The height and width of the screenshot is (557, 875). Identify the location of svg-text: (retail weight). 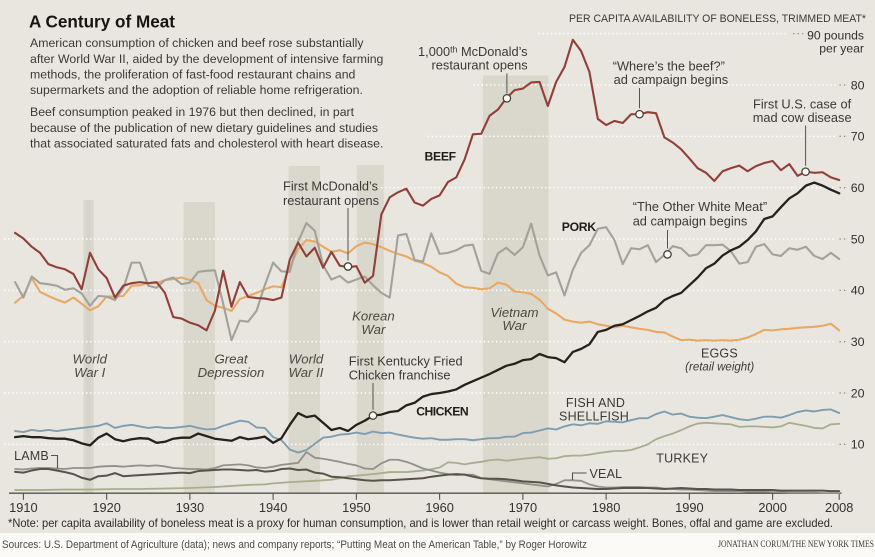
(719, 368).